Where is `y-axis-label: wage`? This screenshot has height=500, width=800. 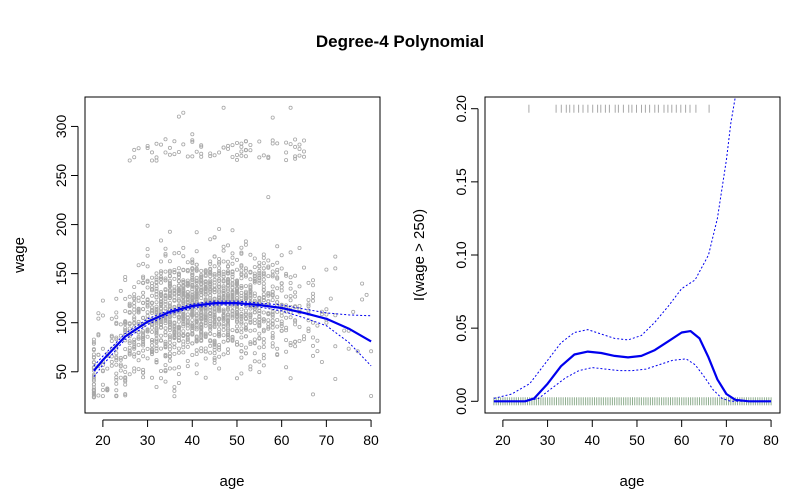
y-axis-label: wage is located at coordinates (19, 255).